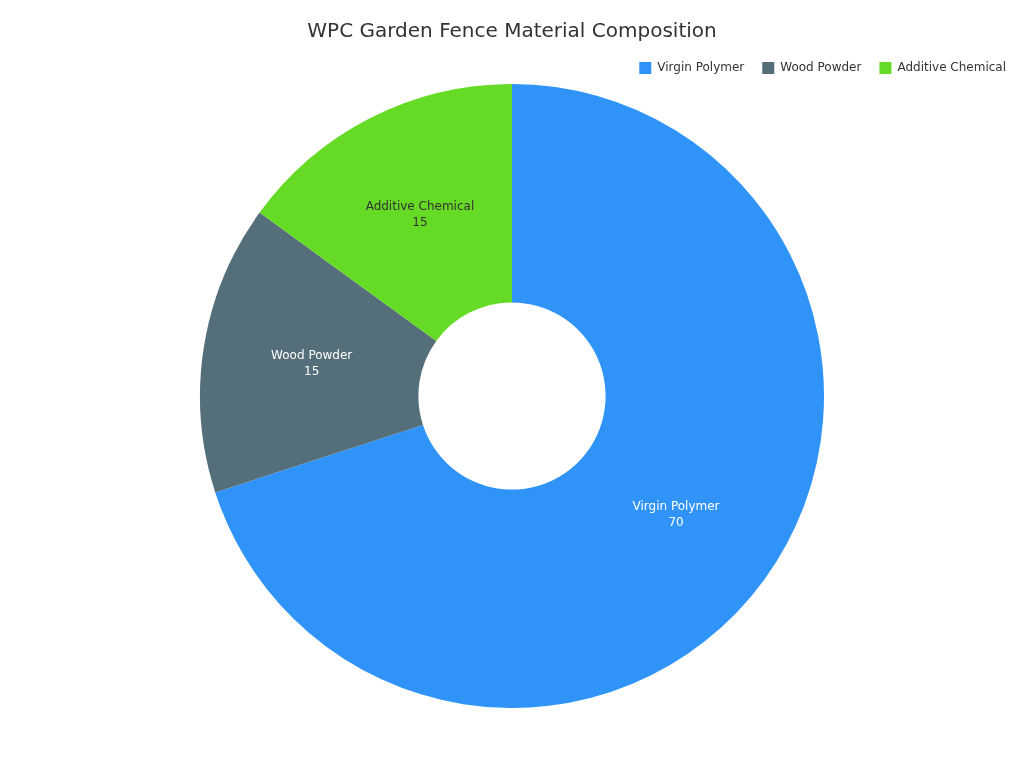  I want to click on data-label: 70, so click(676, 522).